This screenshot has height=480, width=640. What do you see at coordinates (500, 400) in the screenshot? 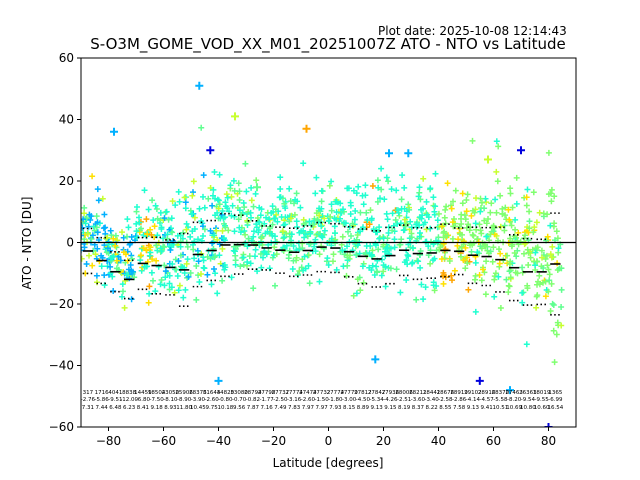
I see `bin-annotation: -5.58` at bounding box center [500, 400].